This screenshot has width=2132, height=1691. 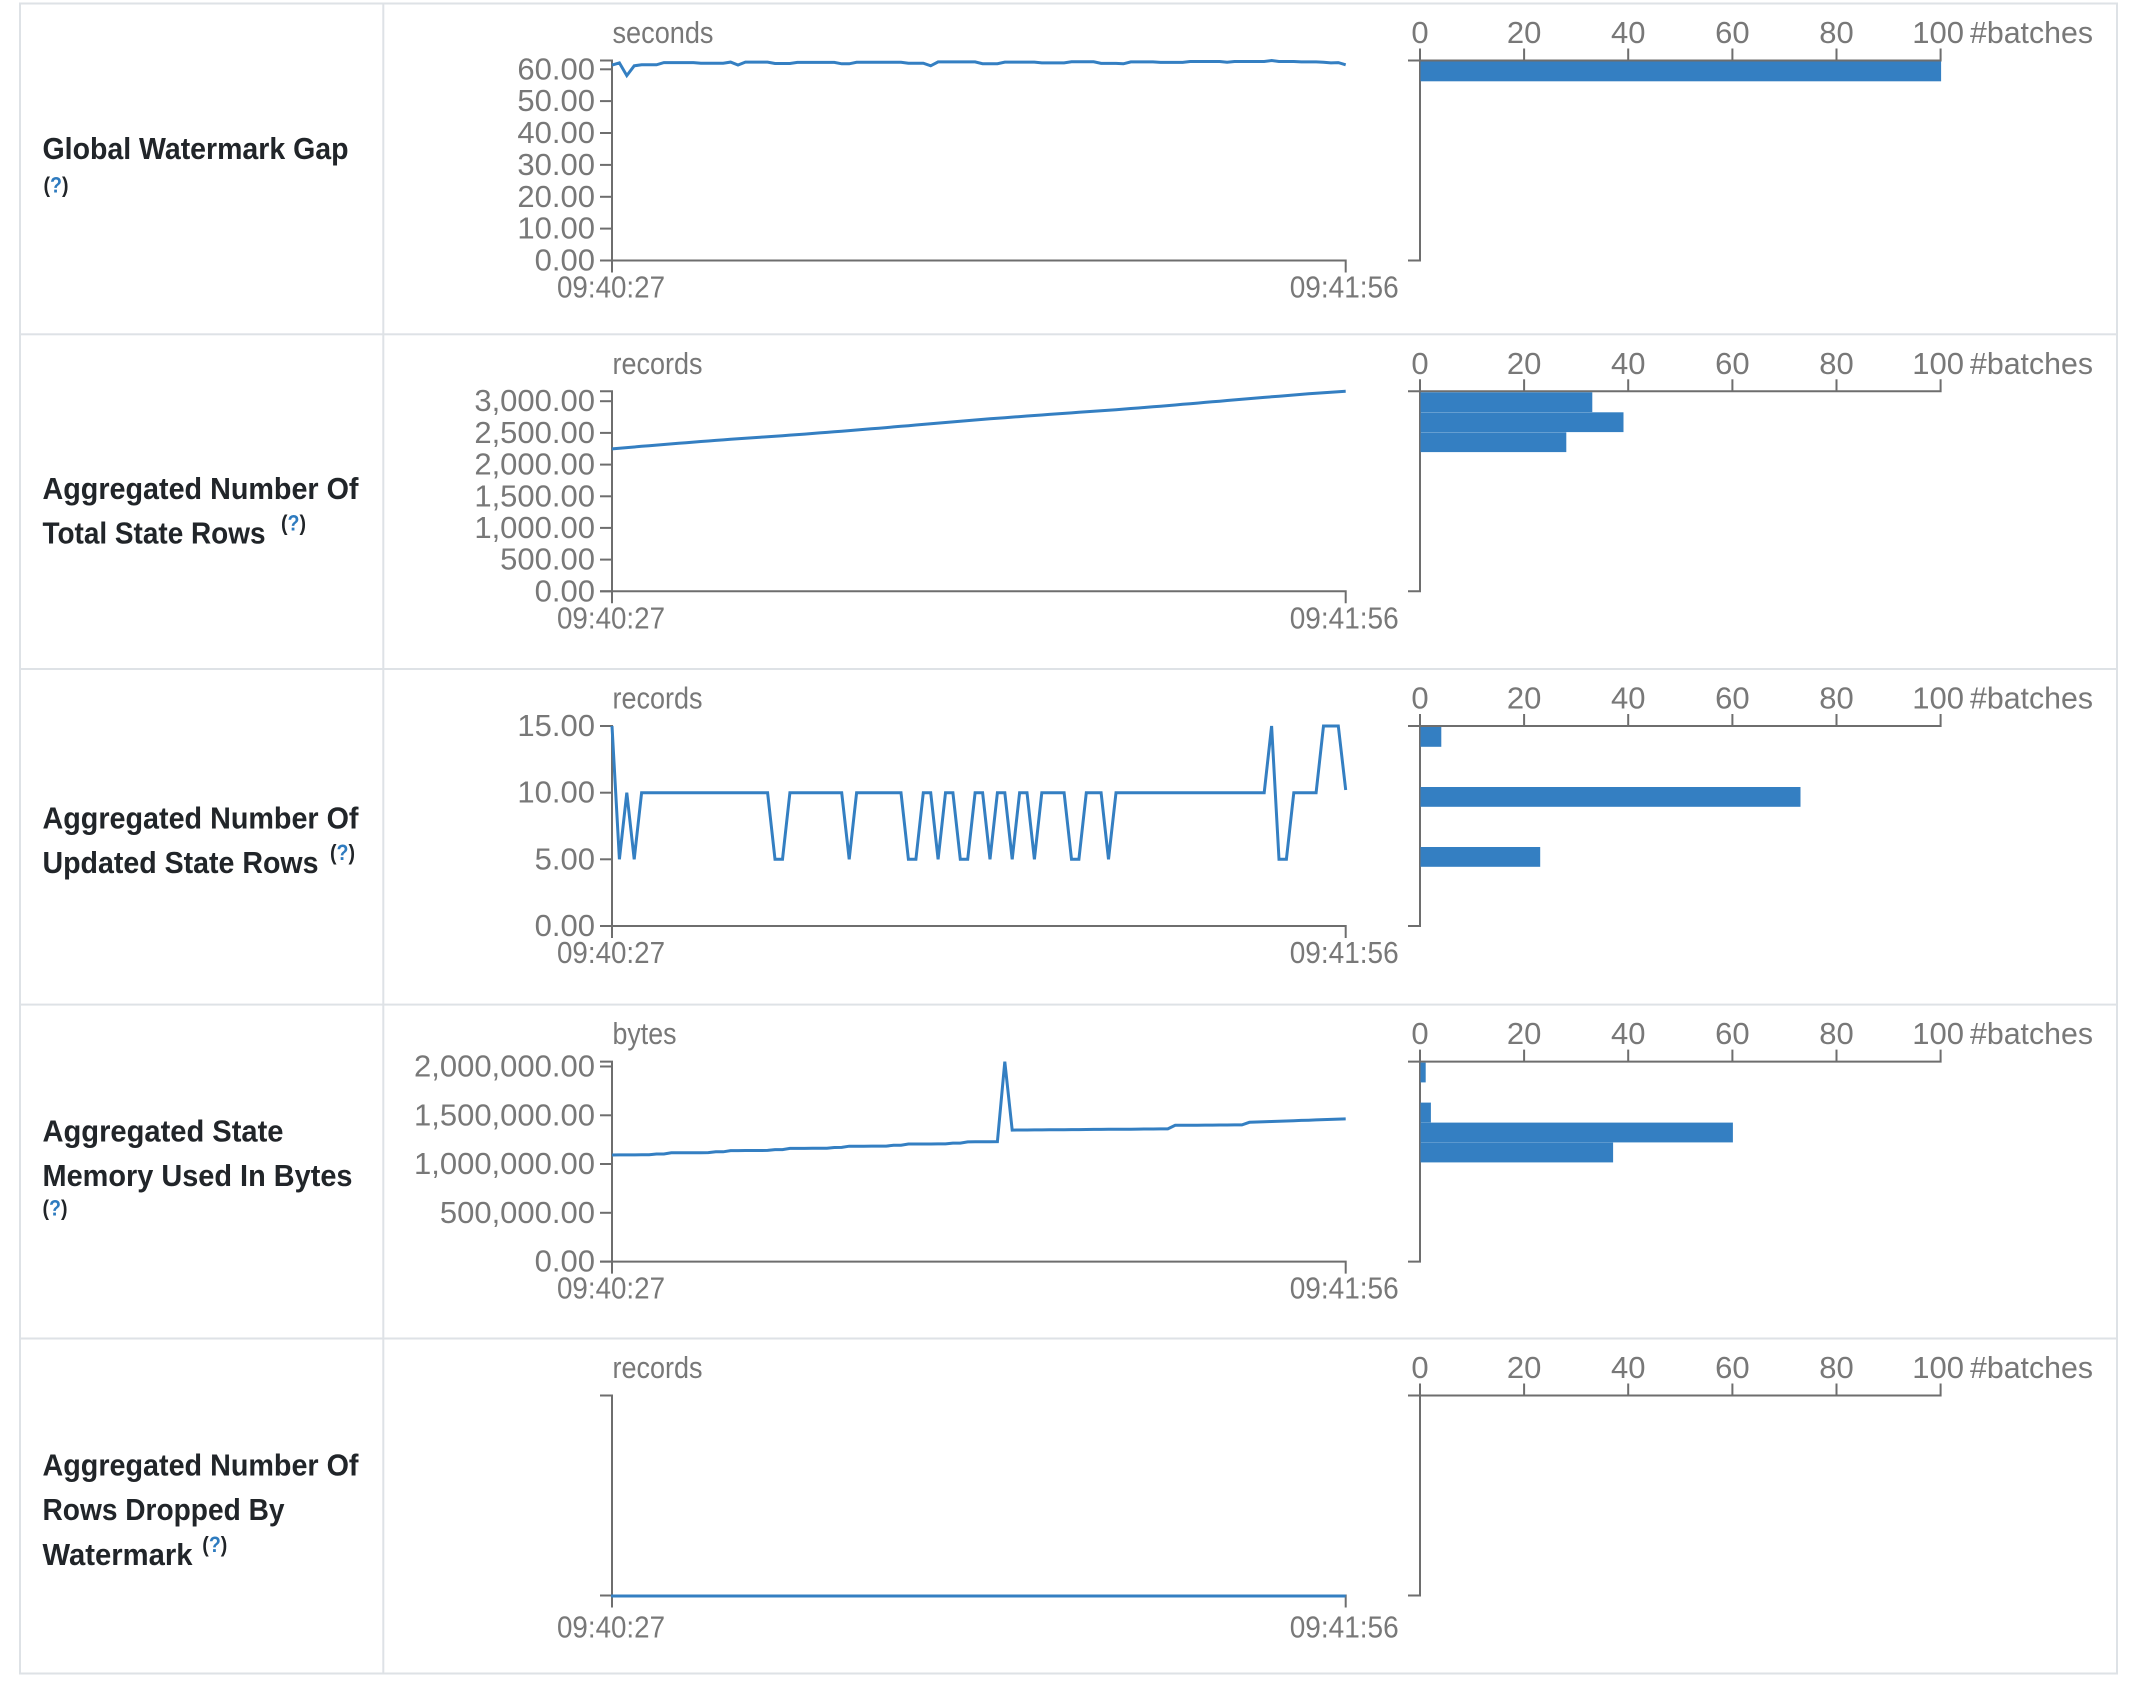 I want to click on svg-text: 3,000.00, so click(x=534, y=400).